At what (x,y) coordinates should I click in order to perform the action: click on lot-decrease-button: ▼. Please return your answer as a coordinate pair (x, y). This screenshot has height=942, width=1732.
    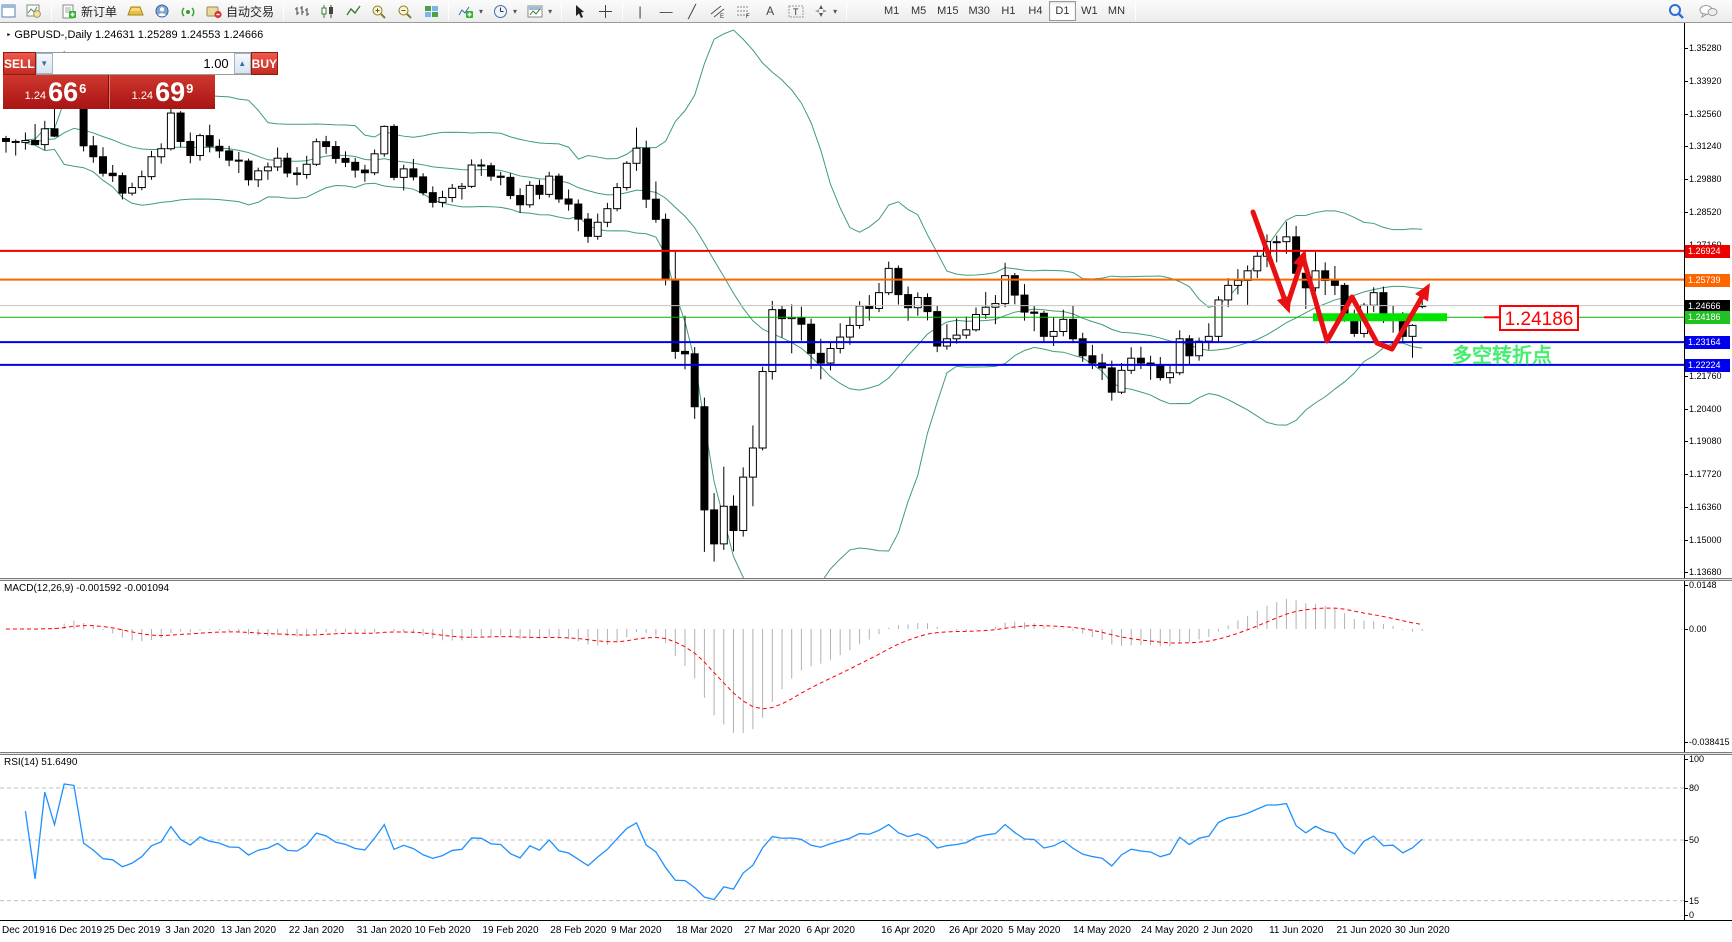
    Looking at the image, I should click on (44, 63).